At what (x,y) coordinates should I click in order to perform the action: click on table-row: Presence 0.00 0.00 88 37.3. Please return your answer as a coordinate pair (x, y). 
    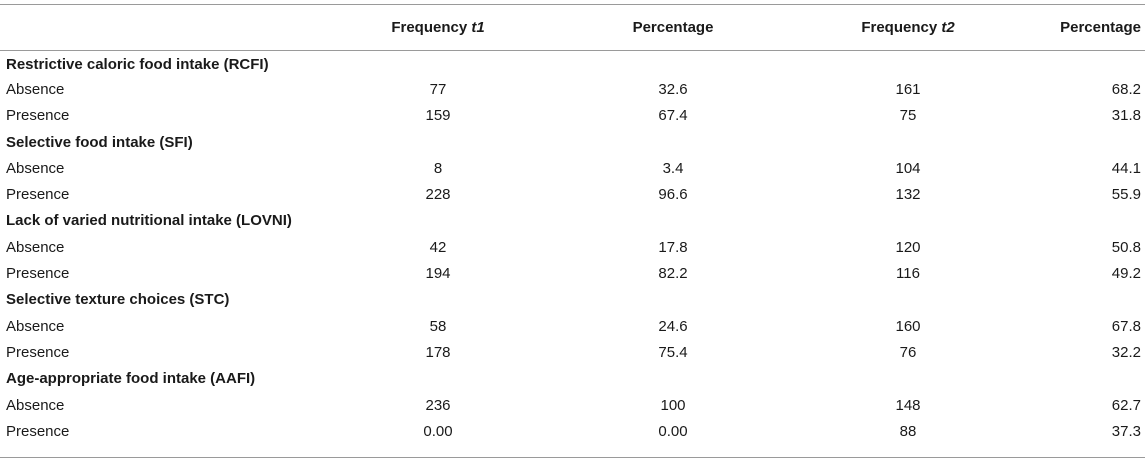
    Looking at the image, I should click on (572, 431).